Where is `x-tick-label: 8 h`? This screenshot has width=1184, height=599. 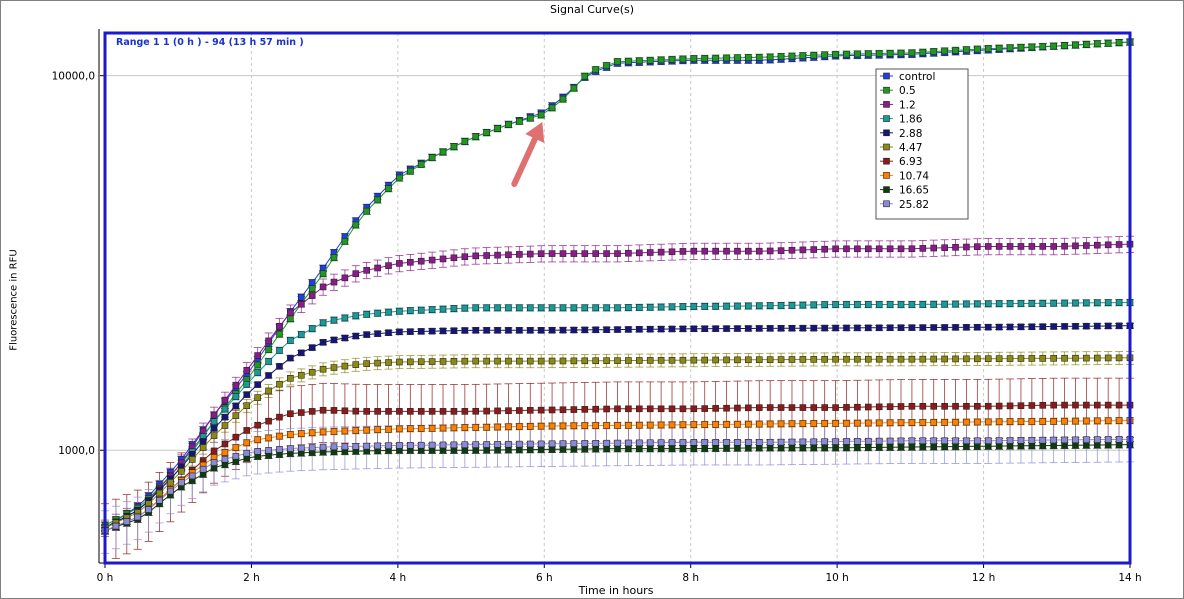 x-tick-label: 8 h is located at coordinates (690, 578).